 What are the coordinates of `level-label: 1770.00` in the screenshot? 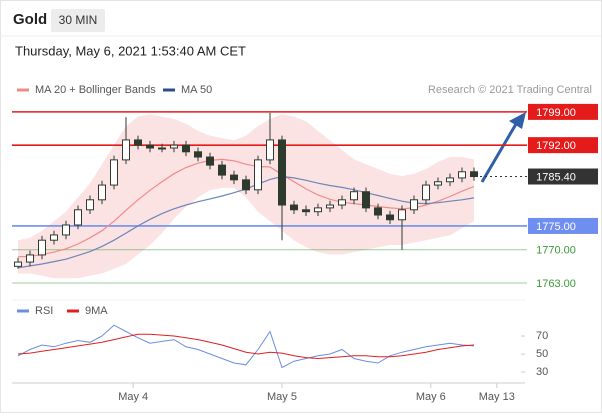 It's located at (556, 251).